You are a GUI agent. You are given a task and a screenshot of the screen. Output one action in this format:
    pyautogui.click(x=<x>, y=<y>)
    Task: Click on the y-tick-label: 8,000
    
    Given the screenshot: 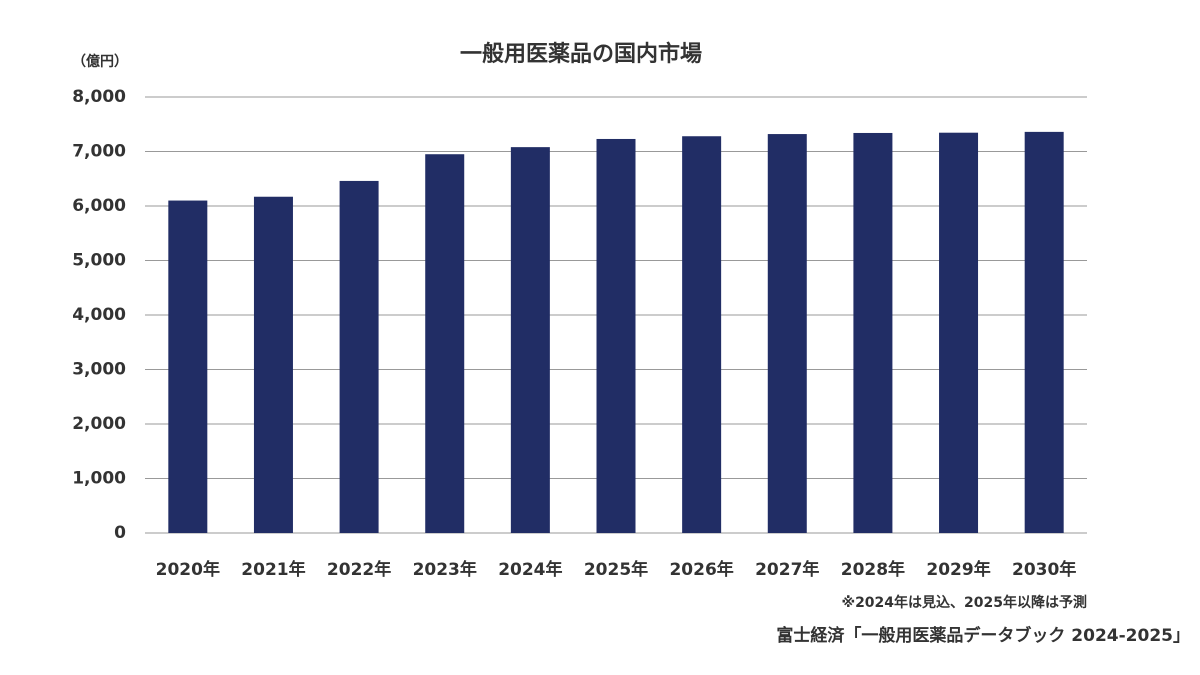 What is the action you would take?
    pyautogui.click(x=99, y=97)
    